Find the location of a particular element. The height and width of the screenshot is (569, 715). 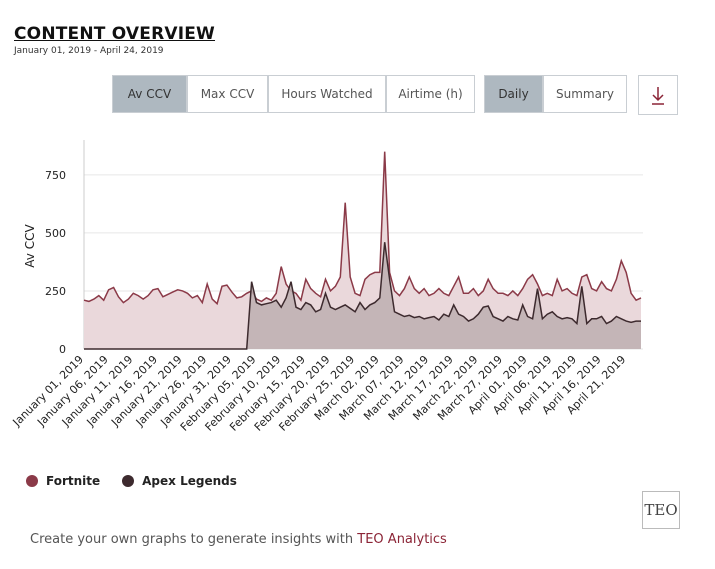

title: CONTENT OVERVIEW is located at coordinates (115, 34).